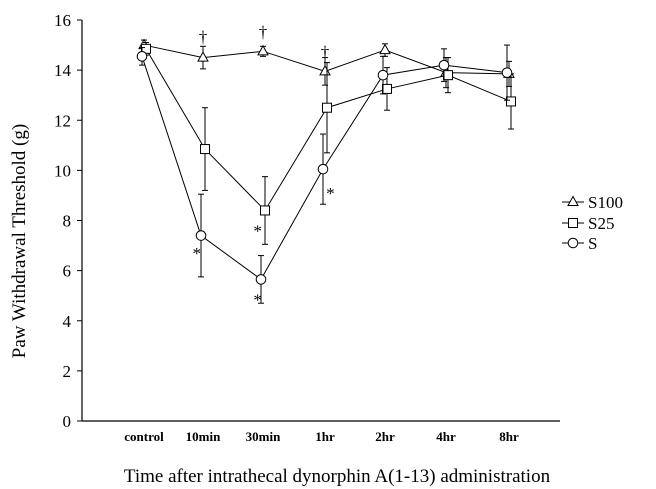  Describe the element at coordinates (62, 20) in the screenshot. I see `y-tick-label: 16` at that location.